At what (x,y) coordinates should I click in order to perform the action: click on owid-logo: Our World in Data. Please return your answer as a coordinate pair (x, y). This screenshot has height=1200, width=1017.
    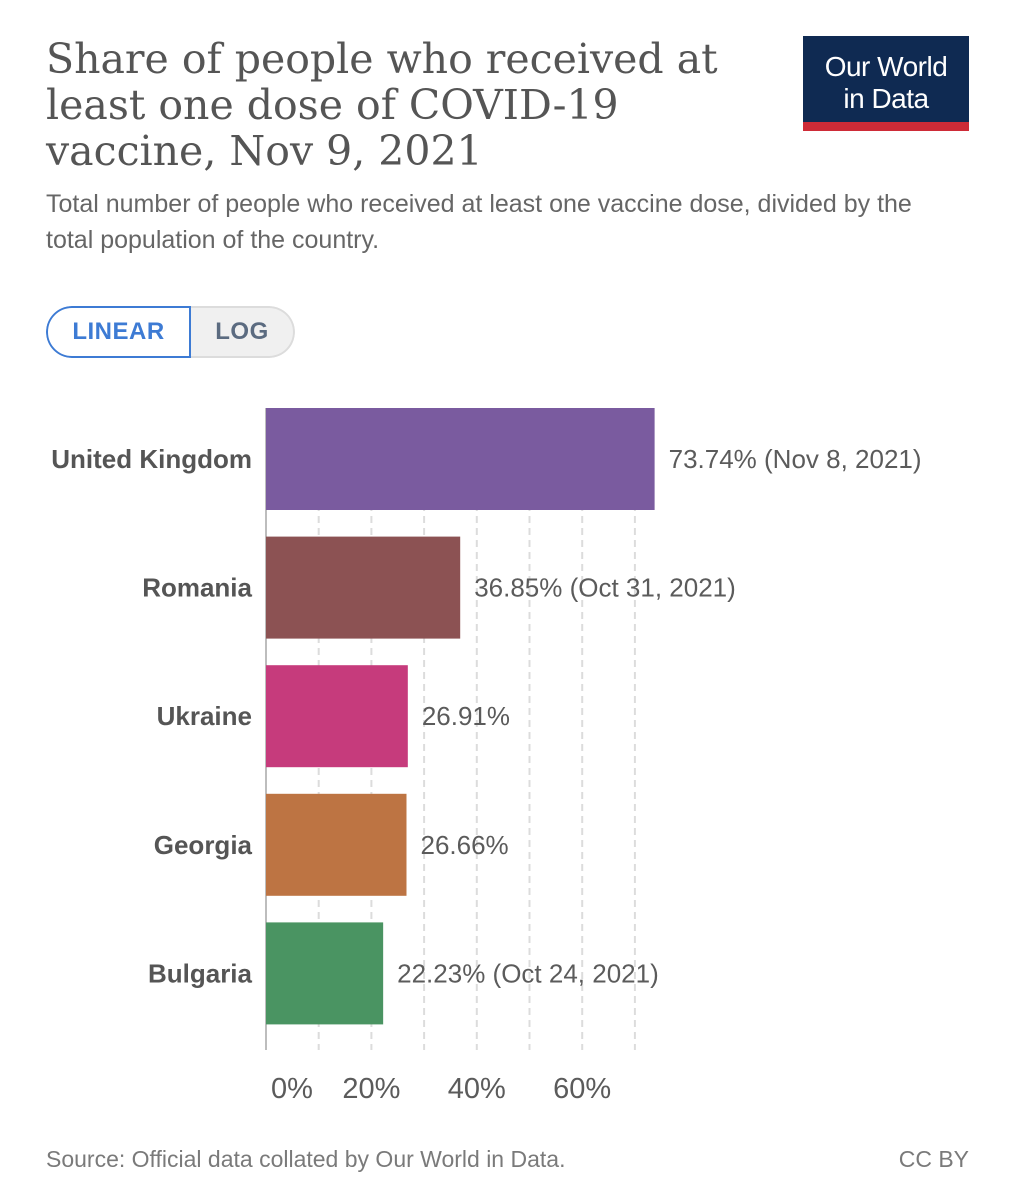
    Looking at the image, I should click on (886, 83).